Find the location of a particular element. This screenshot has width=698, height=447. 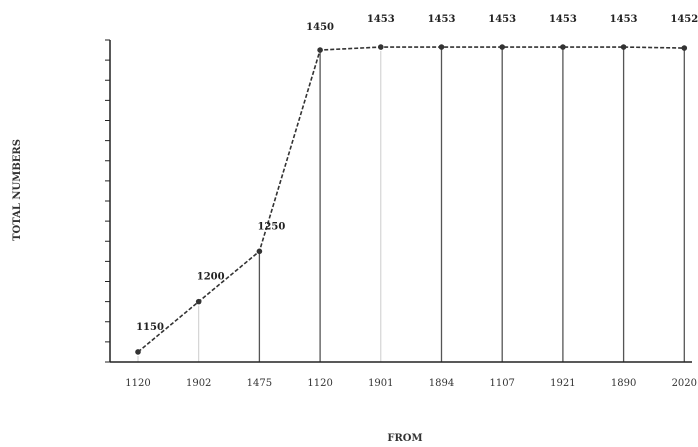

x-tick-label-1: 1902 is located at coordinates (198, 383).